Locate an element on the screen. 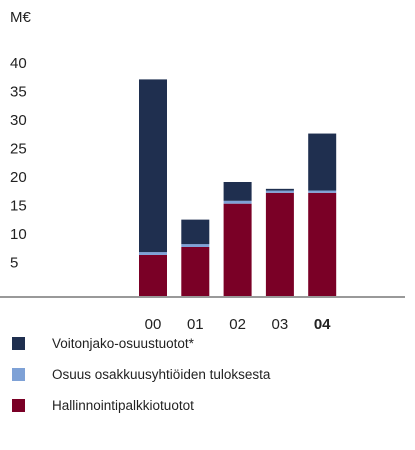 The width and height of the screenshot is (415, 450). x-tick-label: 03 is located at coordinates (280, 324).